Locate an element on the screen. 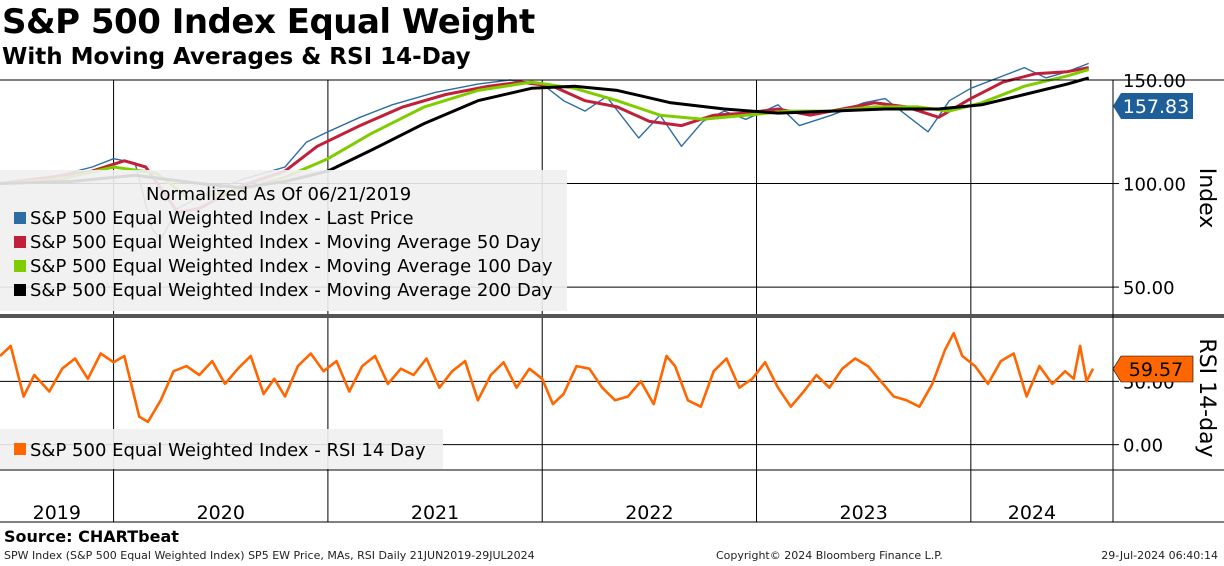  panel-divider is located at coordinates (612, 316).